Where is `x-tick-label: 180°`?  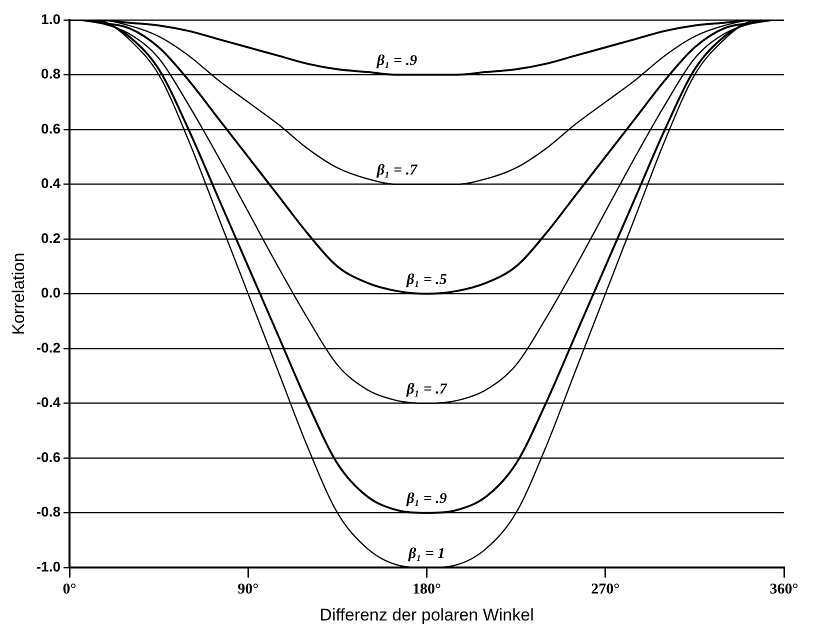
x-tick-label: 180° is located at coordinates (427, 589).